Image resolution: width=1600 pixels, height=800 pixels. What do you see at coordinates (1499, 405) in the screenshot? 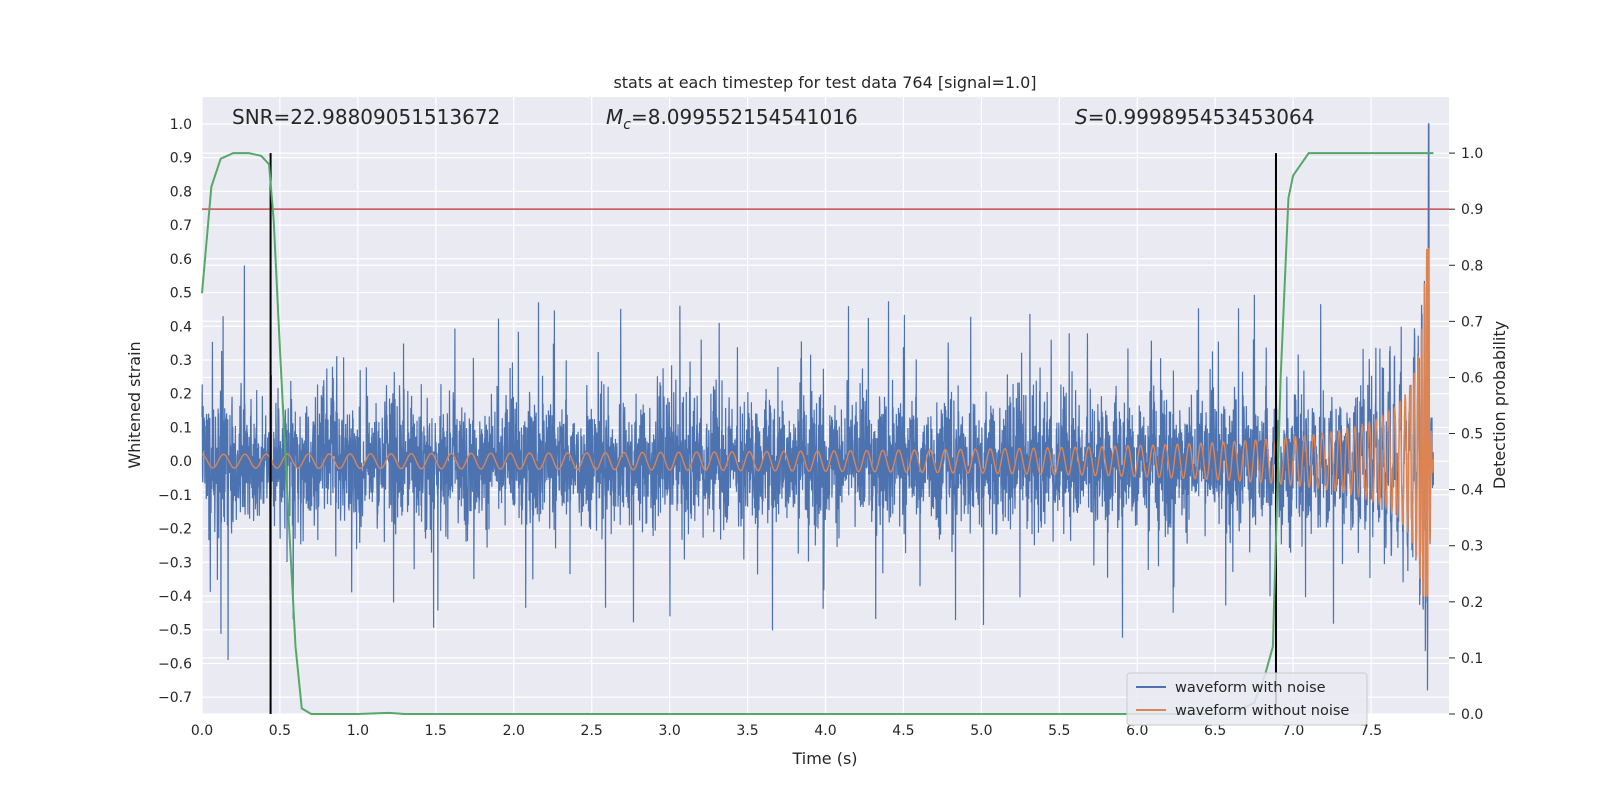
I see `y2-axis-label: Detection probability` at bounding box center [1499, 405].